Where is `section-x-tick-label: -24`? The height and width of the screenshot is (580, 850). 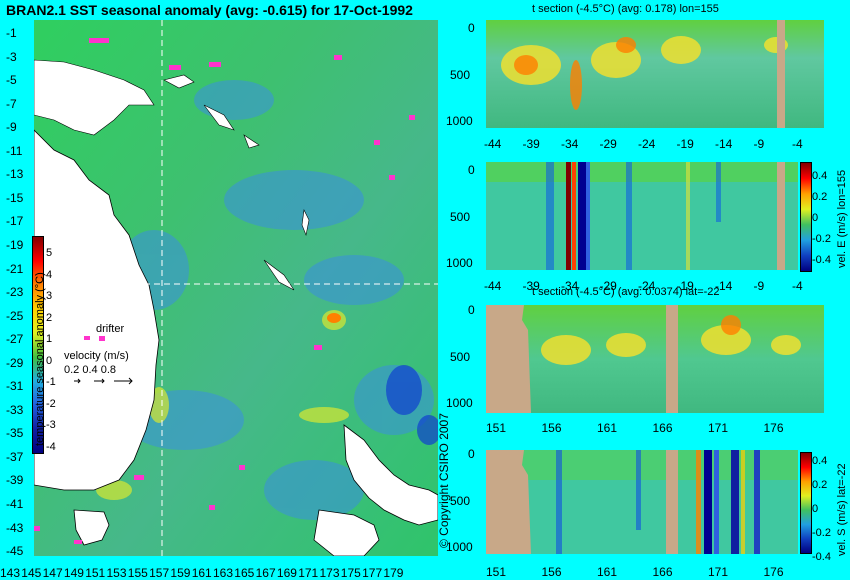
section-x-tick-label: -24 is located at coordinates (647, 144).